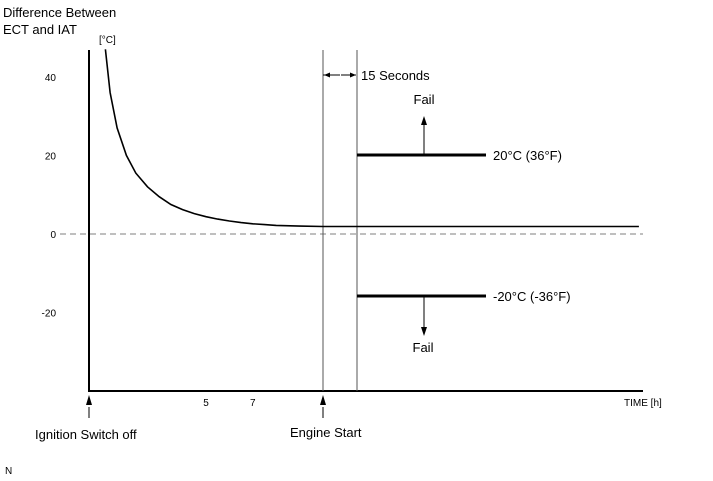 This screenshot has height=481, width=713. Describe the element at coordinates (253, 403) in the screenshot. I see `x-tick-label: 7` at that location.